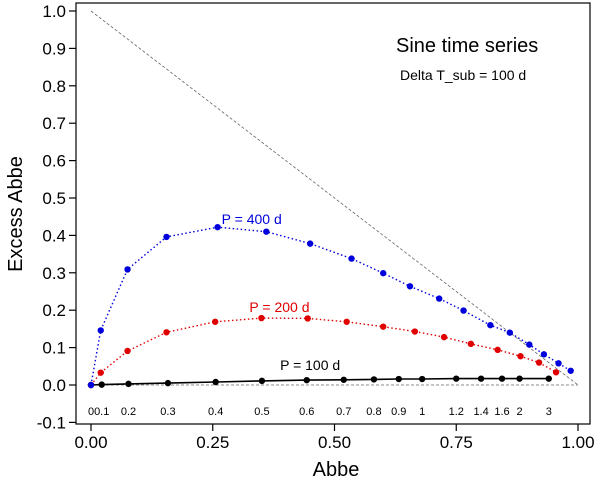 This screenshot has height=484, width=600. Describe the element at coordinates (54, 11) in the screenshot. I see `y-tick-label: 1.0` at that location.